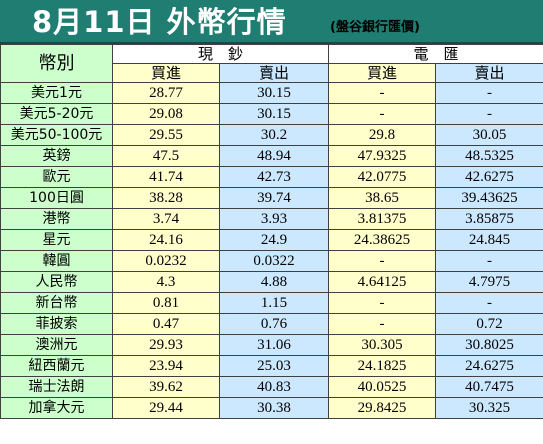  I want to click on cash-buy-cell: 41.74, so click(166, 177).